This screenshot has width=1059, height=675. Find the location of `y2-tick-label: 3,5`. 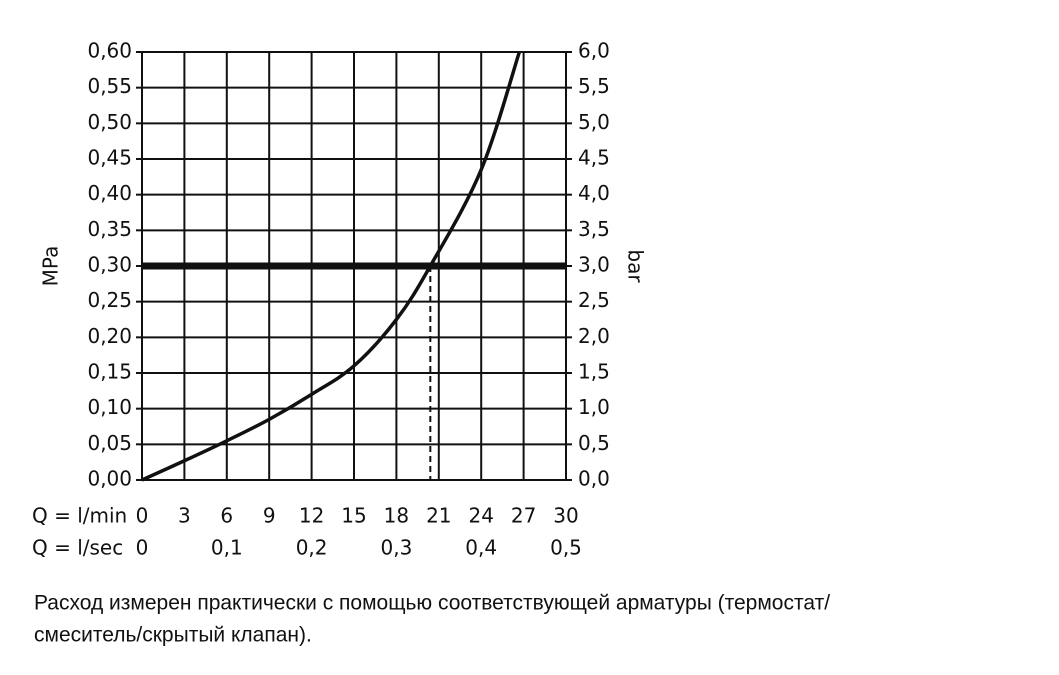

y2-tick-label: 3,5 is located at coordinates (594, 229).